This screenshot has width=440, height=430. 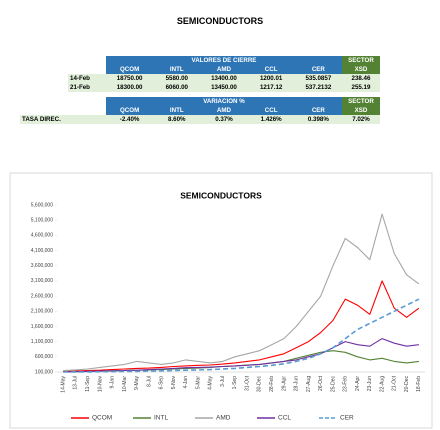 I want to click on cell: 238.46, so click(x=360, y=78).